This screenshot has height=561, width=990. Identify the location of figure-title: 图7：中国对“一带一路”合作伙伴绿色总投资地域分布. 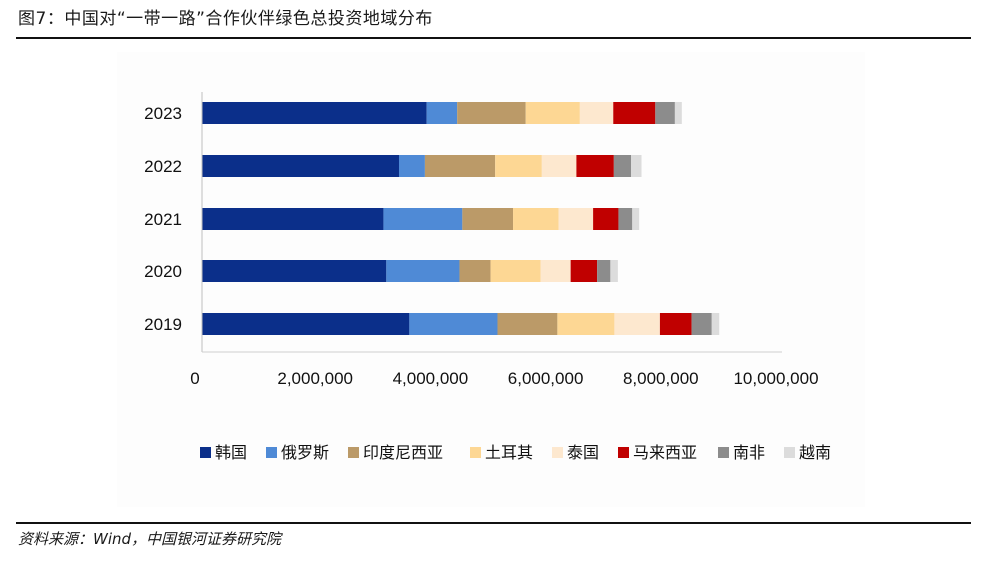
(225, 19).